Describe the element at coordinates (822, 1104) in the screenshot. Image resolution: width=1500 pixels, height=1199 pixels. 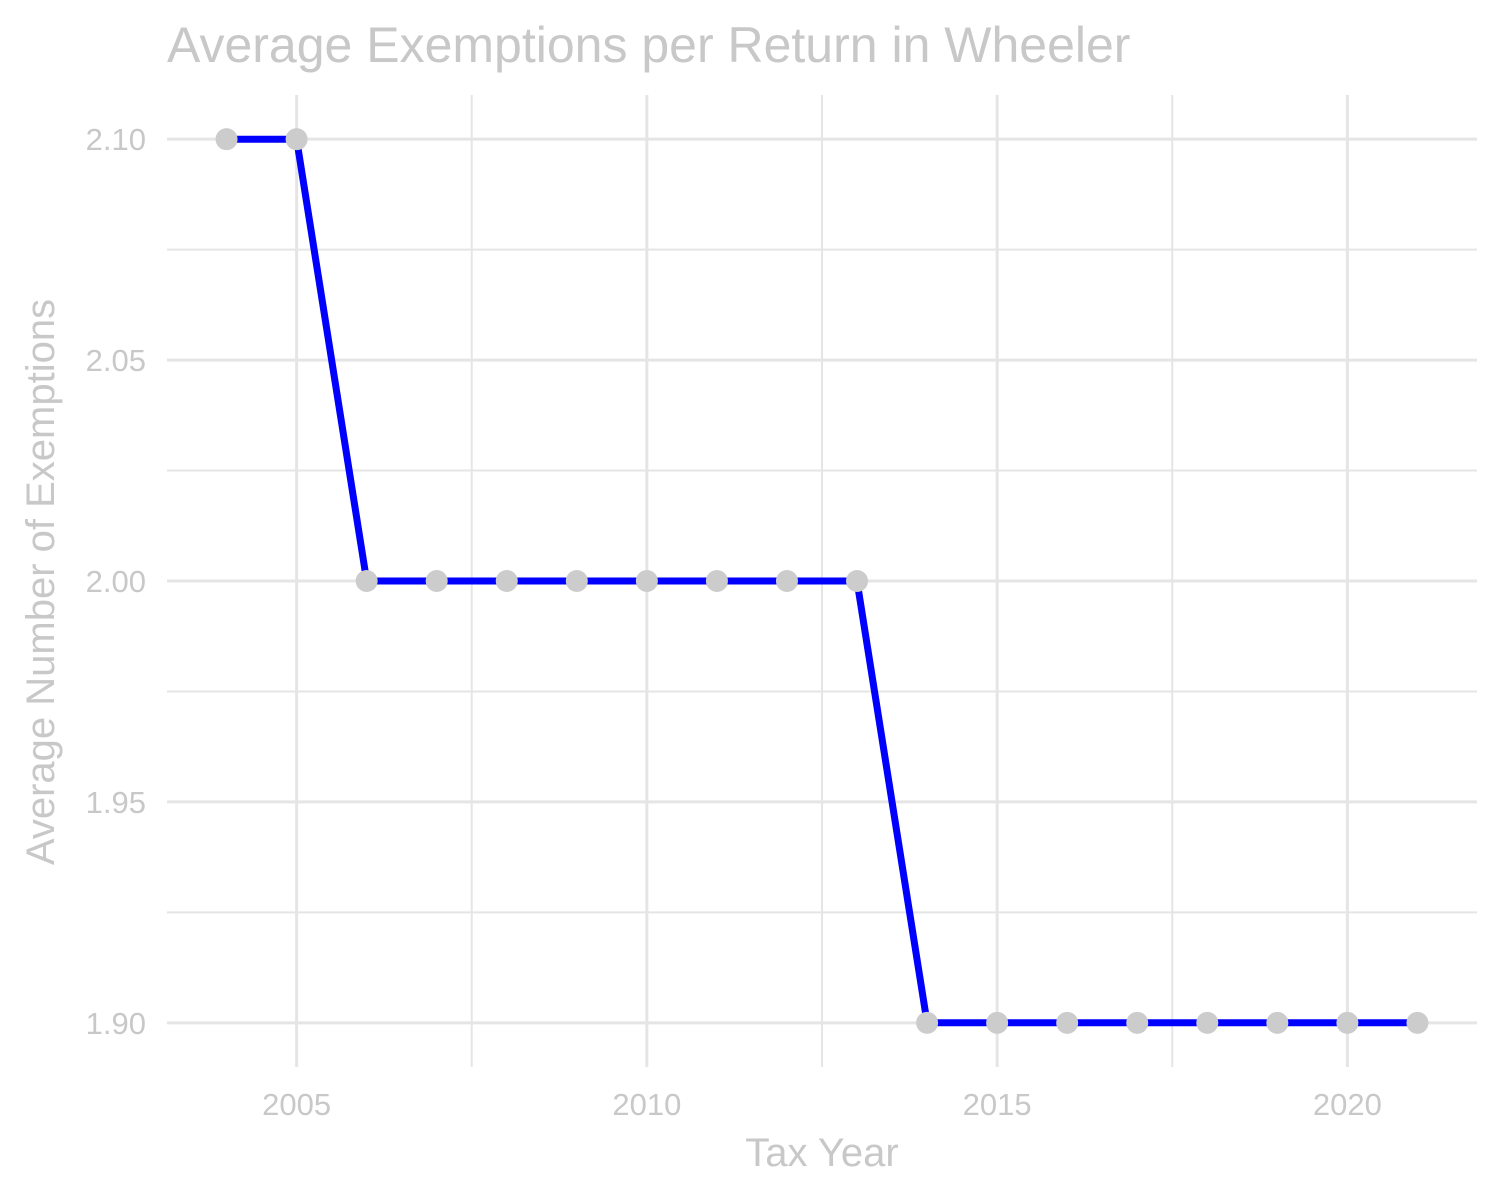
I see `x-axis-tick-labels: 2005 2010 2015 2020` at that location.